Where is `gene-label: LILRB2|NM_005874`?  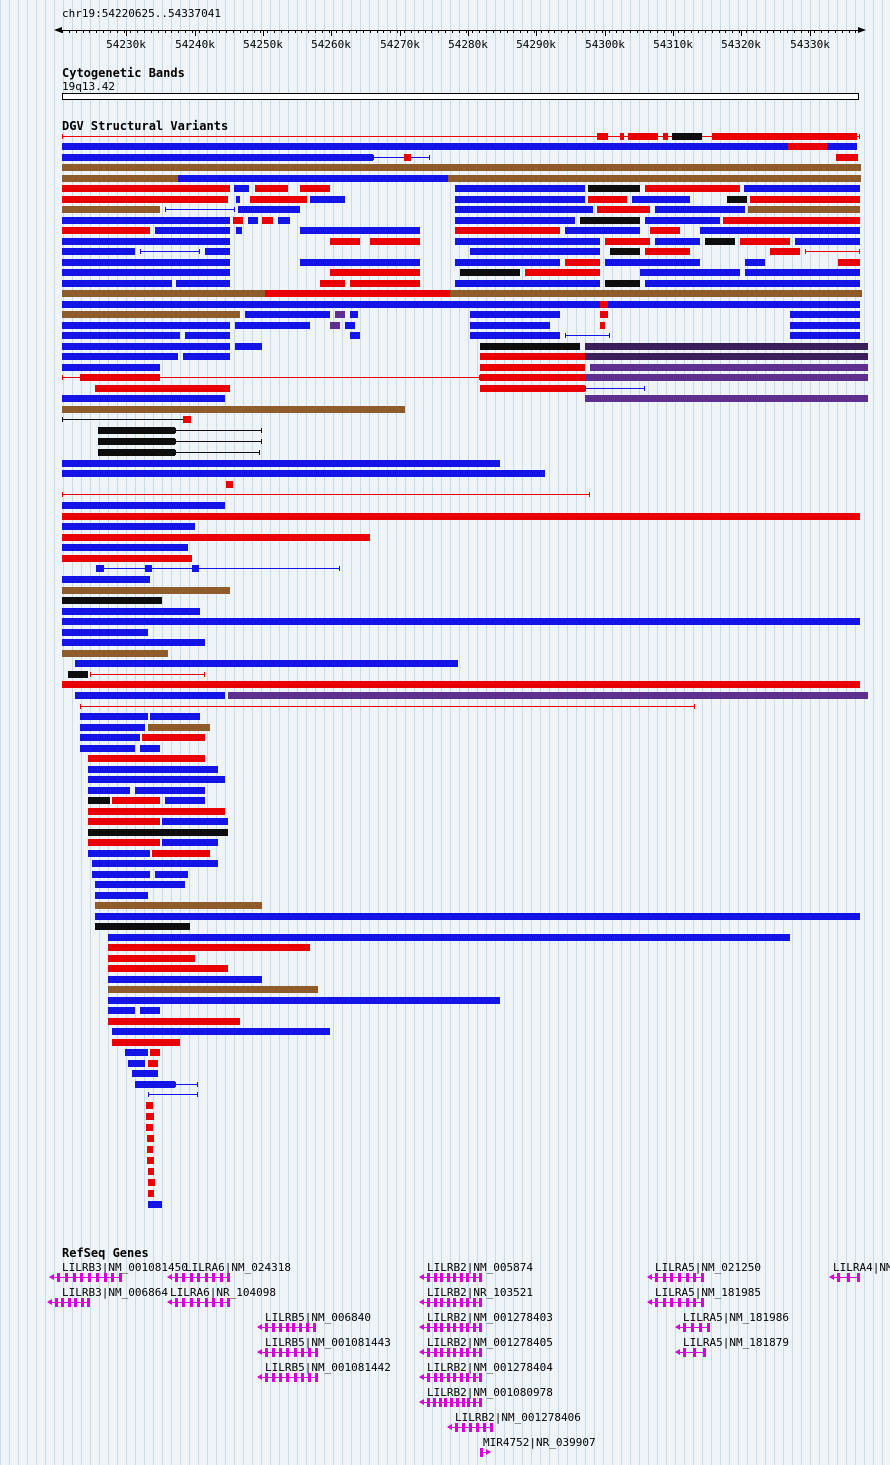 gene-label: LILRB2|NM_005874 is located at coordinates (480, 1267).